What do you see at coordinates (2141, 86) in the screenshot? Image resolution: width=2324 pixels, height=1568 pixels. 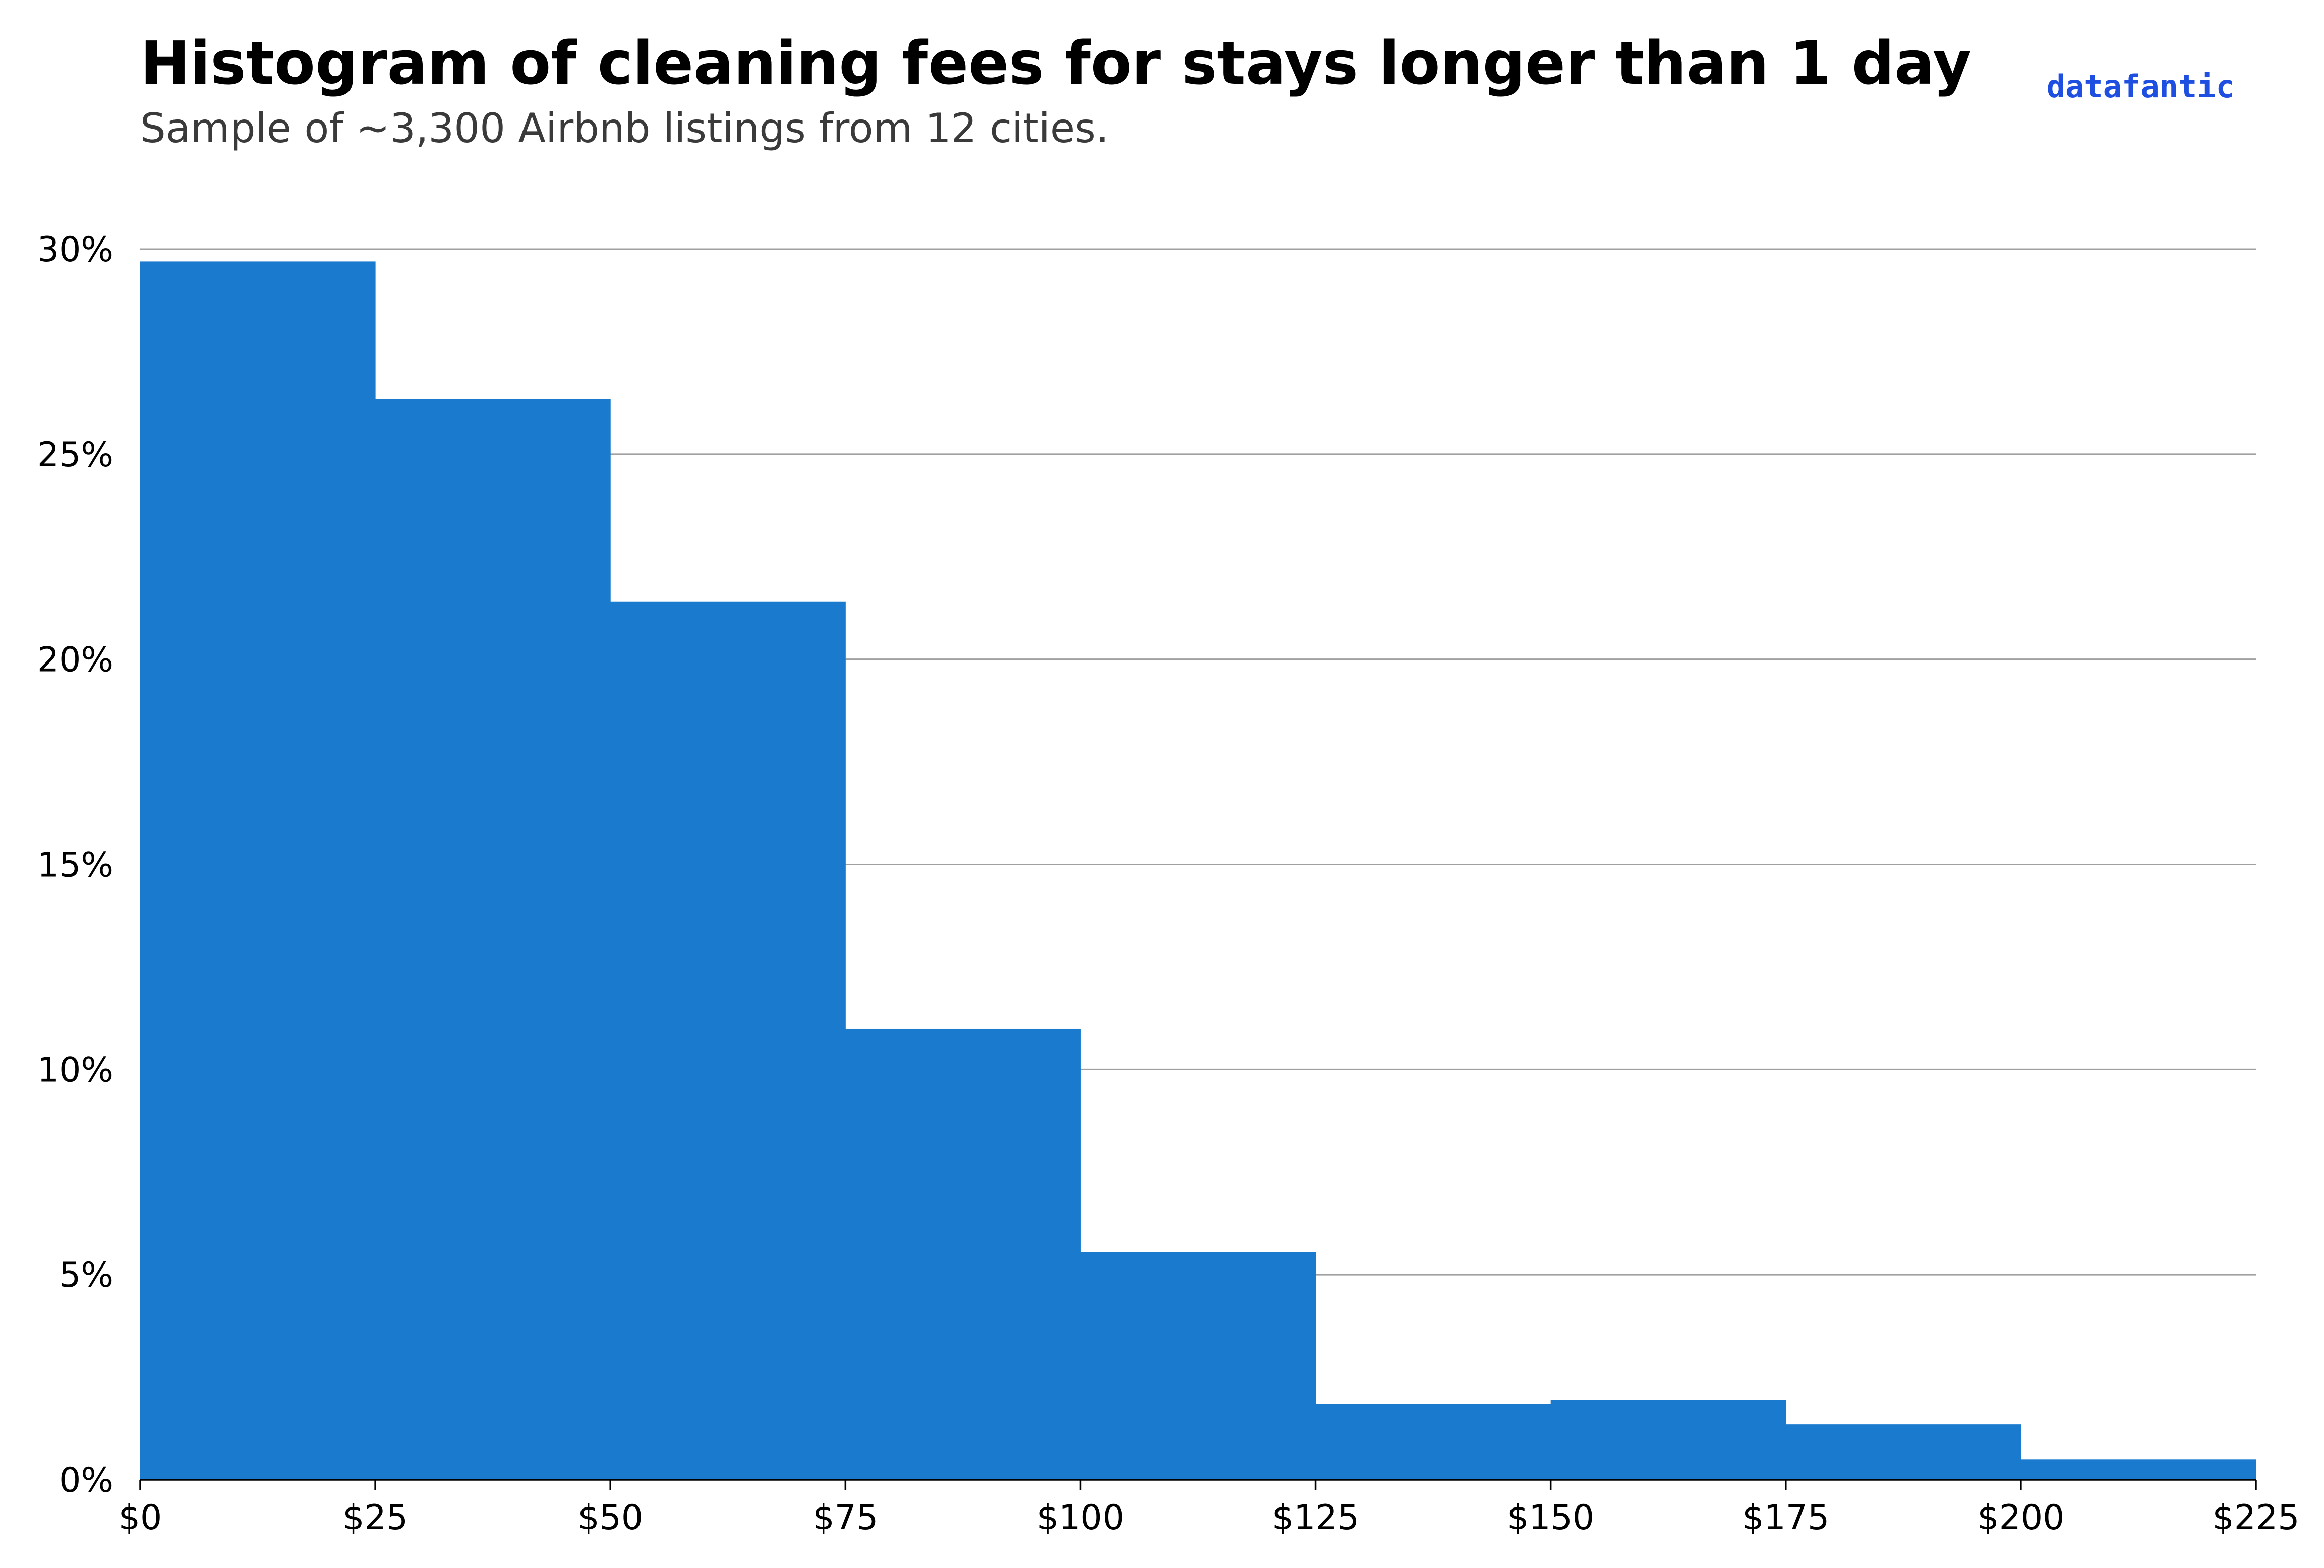 I see `brand-logo-text: datafantic` at bounding box center [2141, 86].